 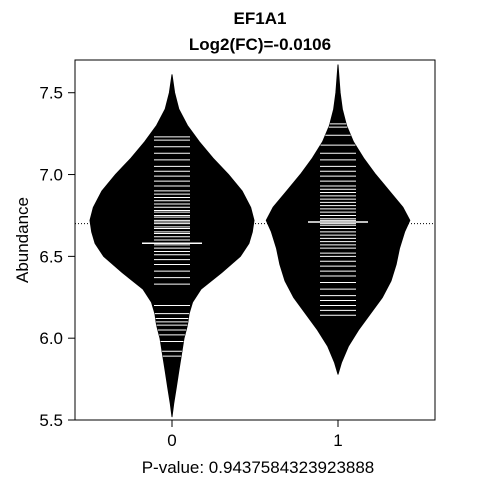 What do you see at coordinates (51, 256) in the screenshot?
I see `y-tick-label: 6.5` at bounding box center [51, 256].